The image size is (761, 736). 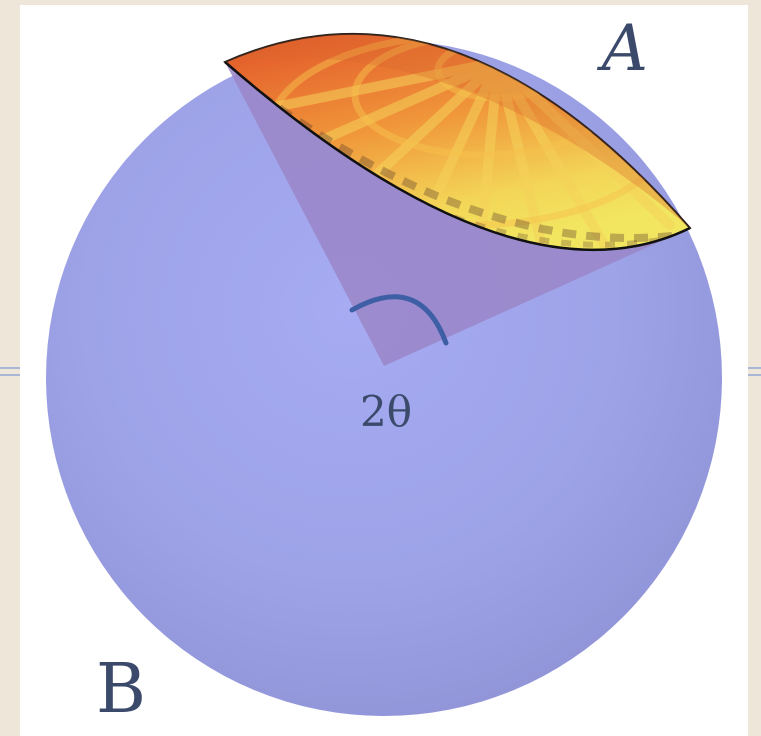 I want to click on angle-label: 2θ, so click(x=386, y=411).